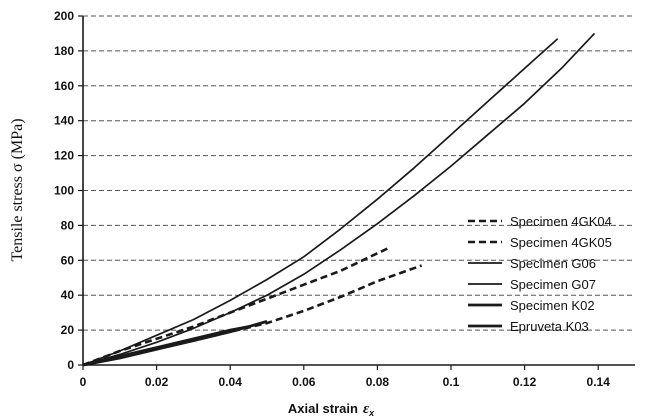 The height and width of the screenshot is (418, 647). I want to click on y-axis-label: Tensile stress σ (MPa), so click(17, 189).